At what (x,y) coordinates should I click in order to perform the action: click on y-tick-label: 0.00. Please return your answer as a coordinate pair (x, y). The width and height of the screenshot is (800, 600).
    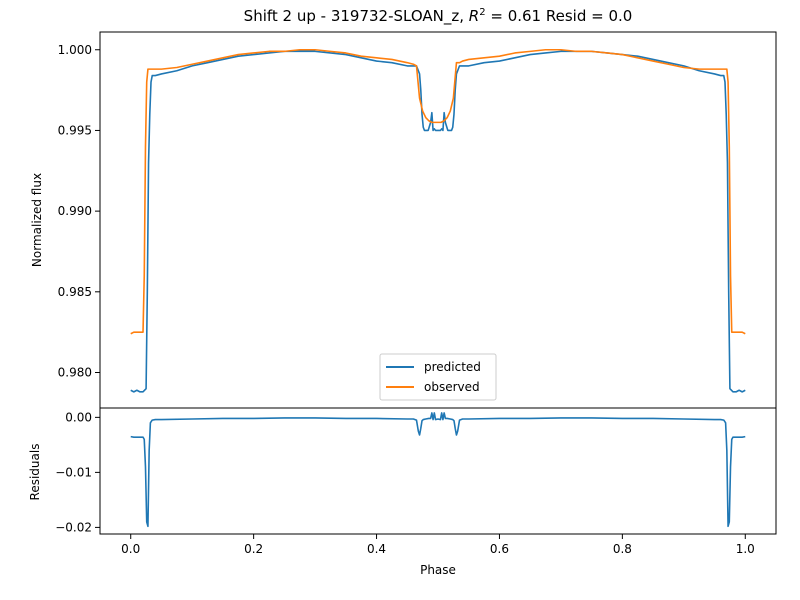
    Looking at the image, I should click on (78, 417).